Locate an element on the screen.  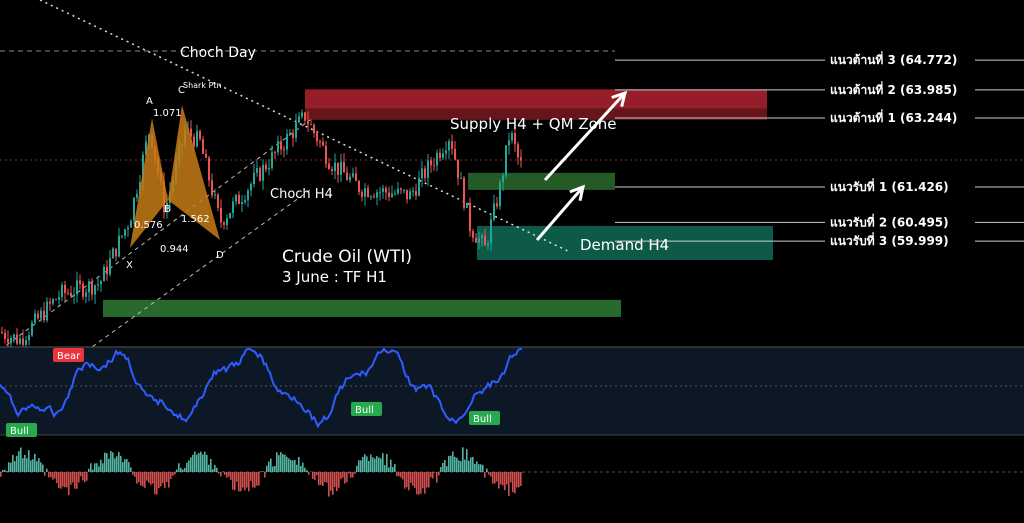
level-label: แนวต้านที่ 1 (63.244) is located at coordinates (893, 117).